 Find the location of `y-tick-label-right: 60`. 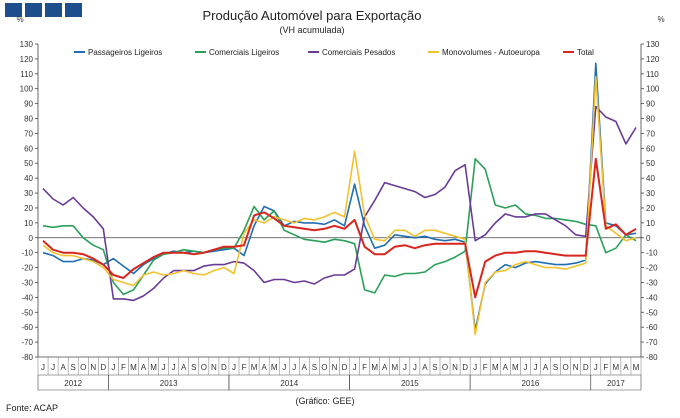

y-tick-label-right: 60 is located at coordinates (650, 148).